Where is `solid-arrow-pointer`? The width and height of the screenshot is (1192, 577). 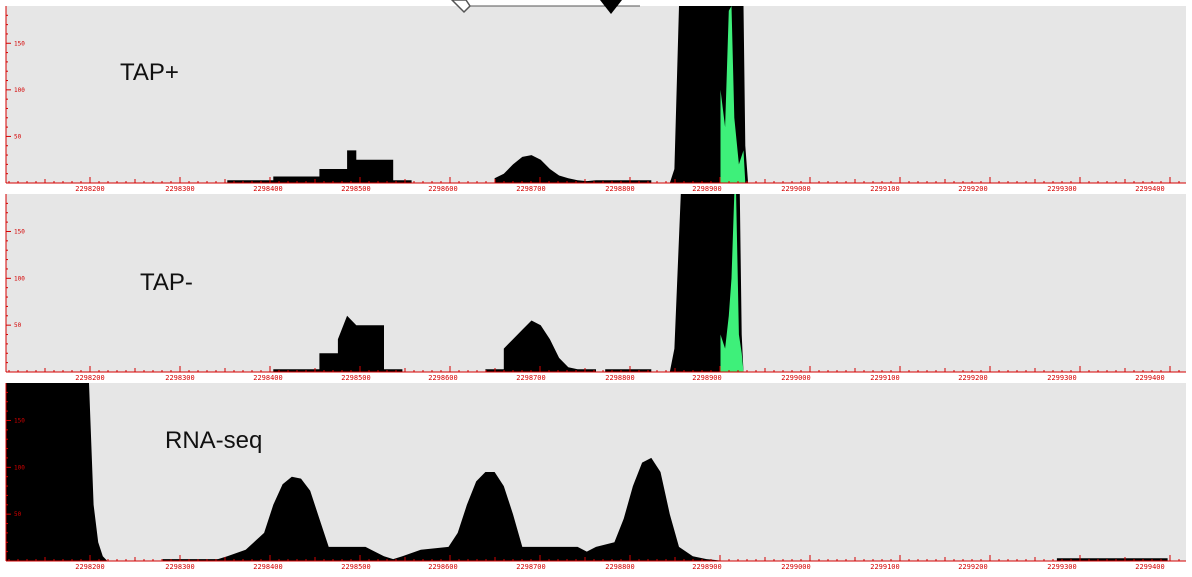
solid-arrow-pointer is located at coordinates (611, 7).